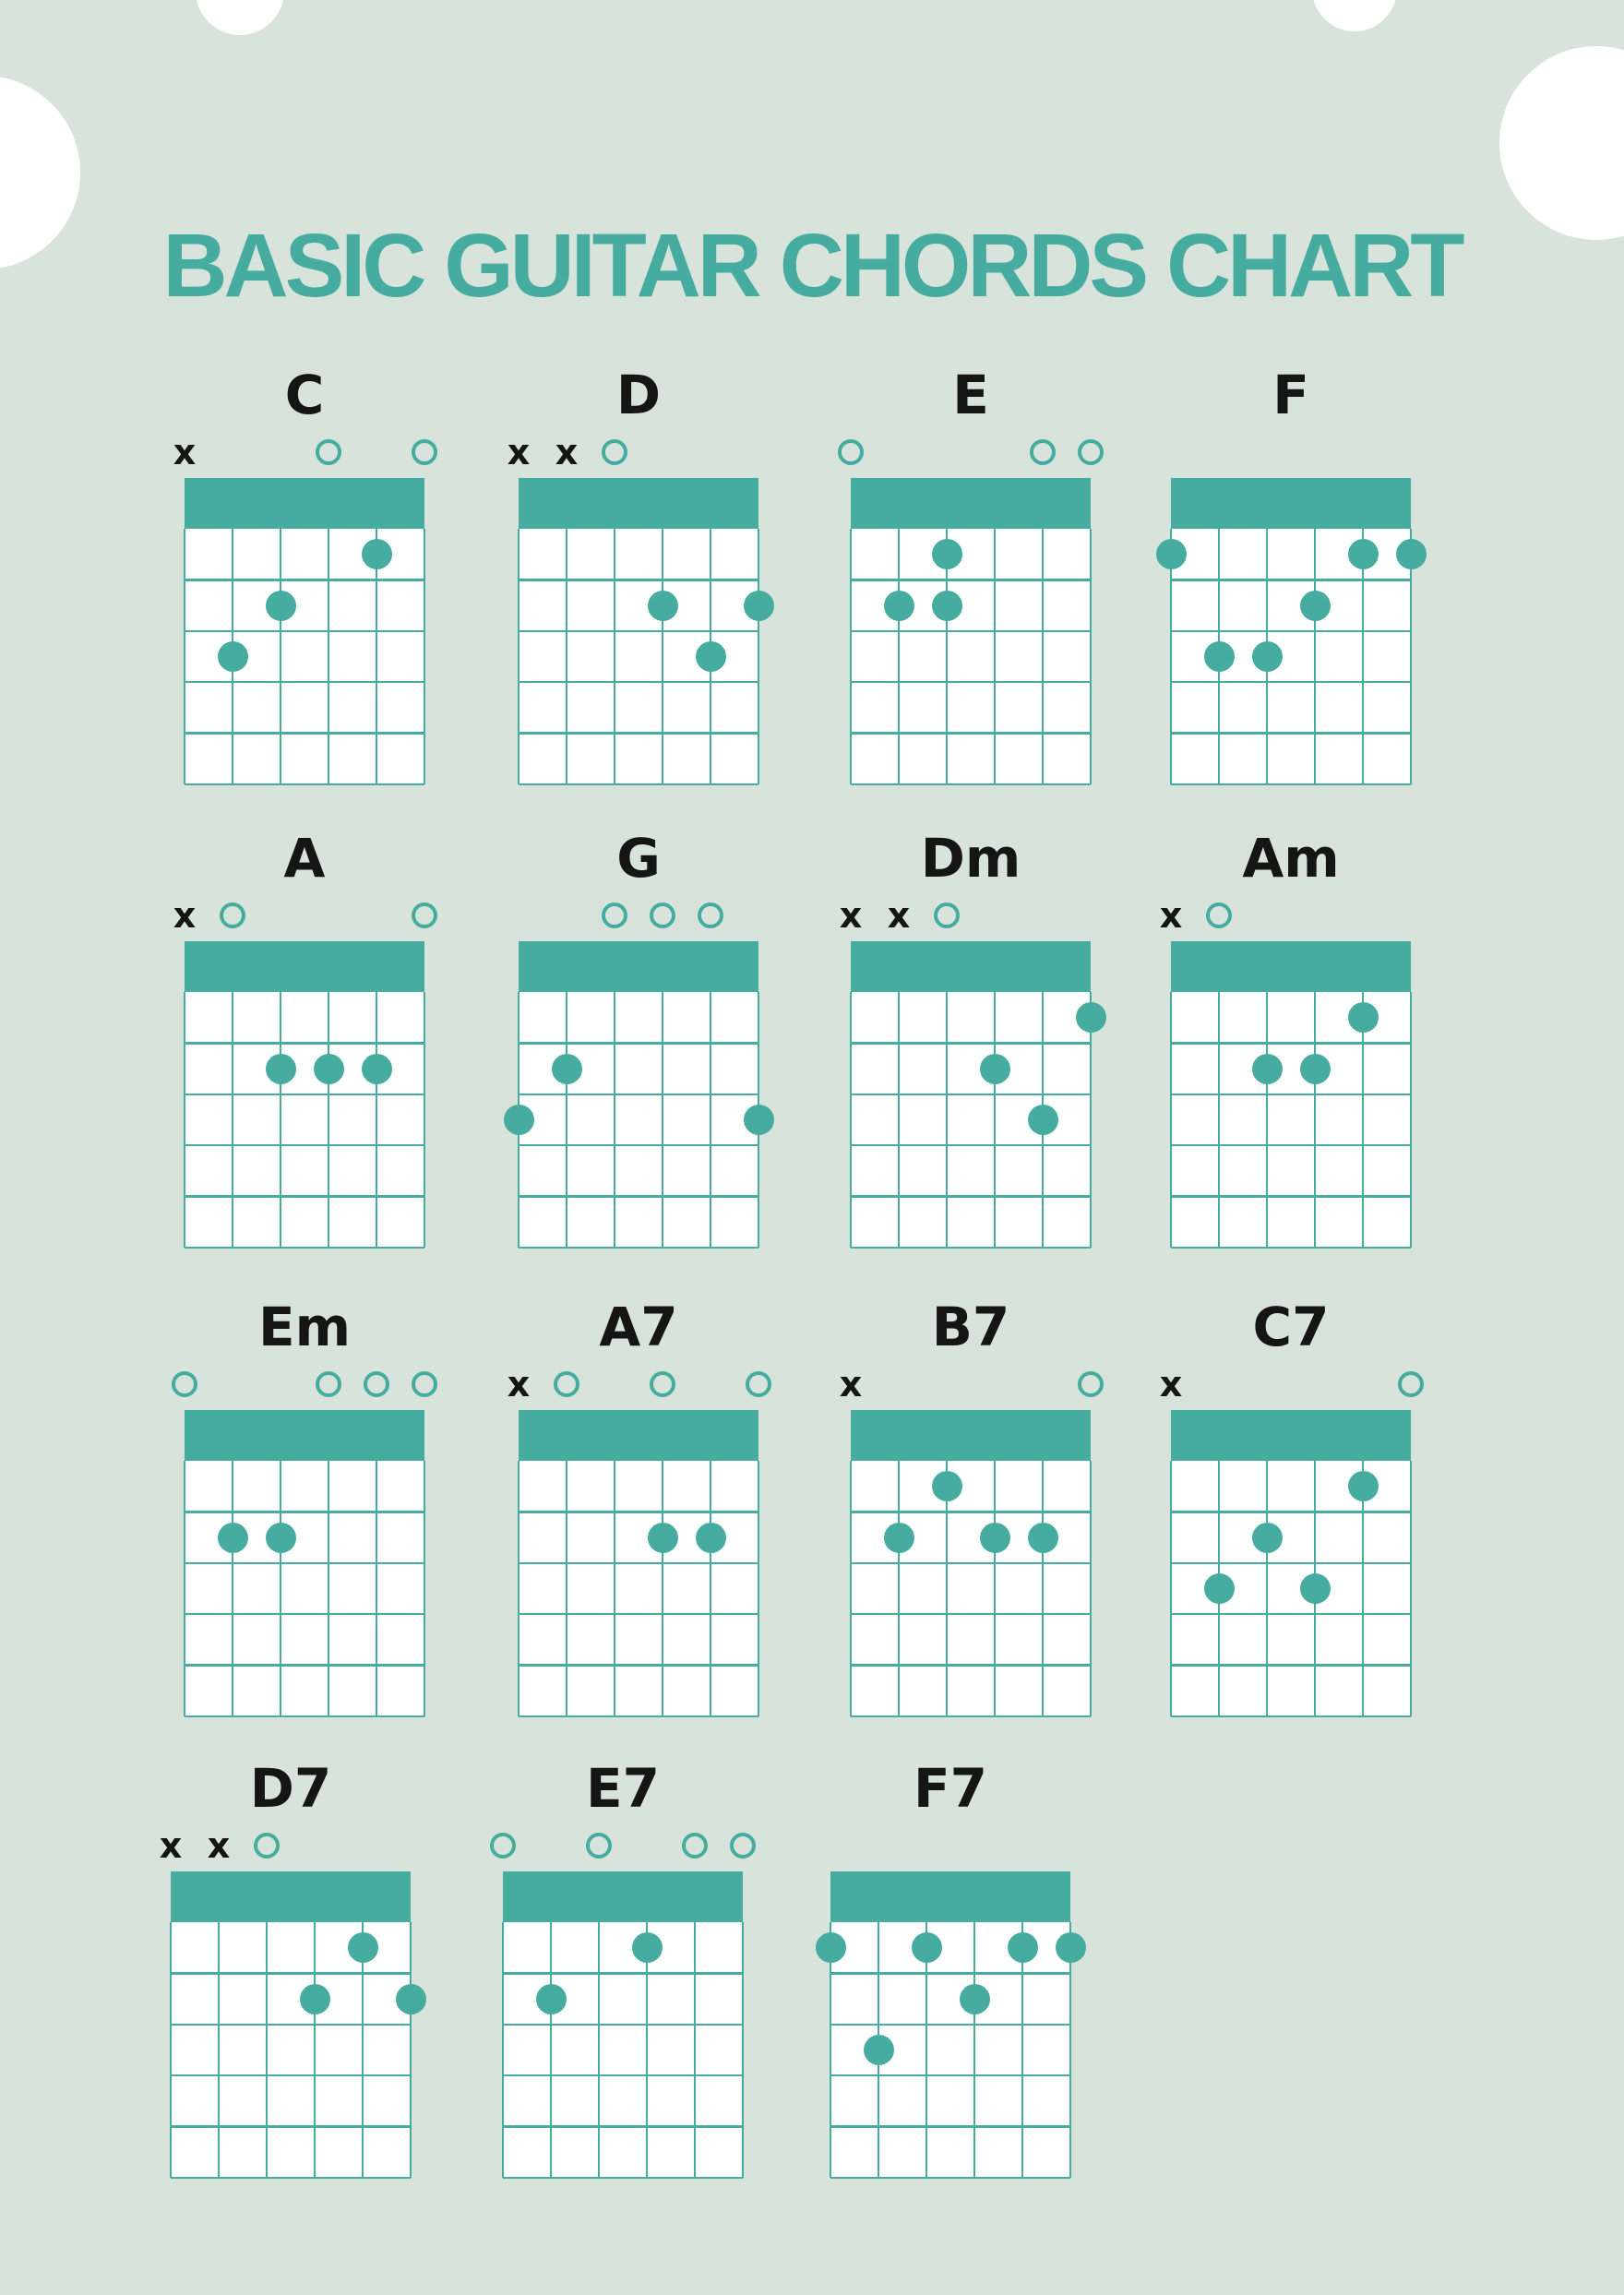 The height and width of the screenshot is (2295, 1624). I want to click on chord-diagram: E, so click(971, 575).